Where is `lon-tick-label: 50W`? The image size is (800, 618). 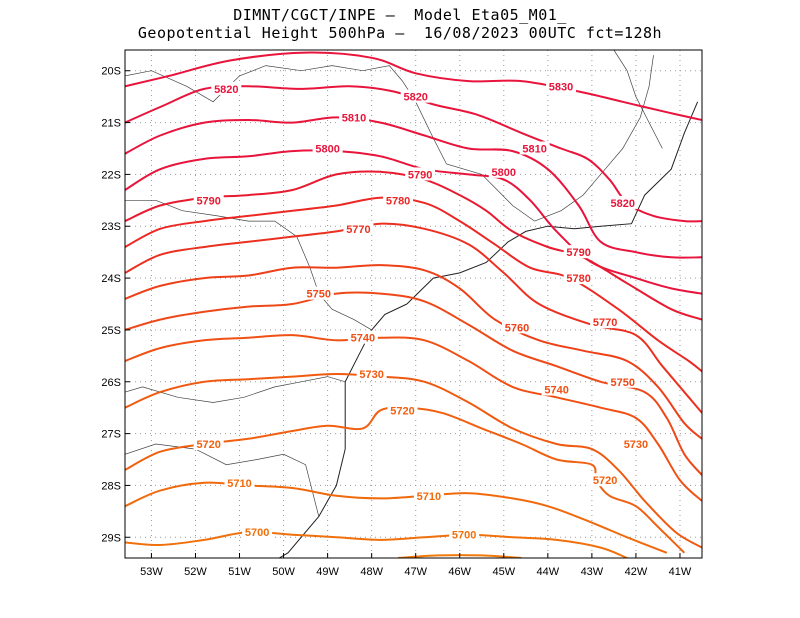 lon-tick-label: 50W is located at coordinates (283, 572).